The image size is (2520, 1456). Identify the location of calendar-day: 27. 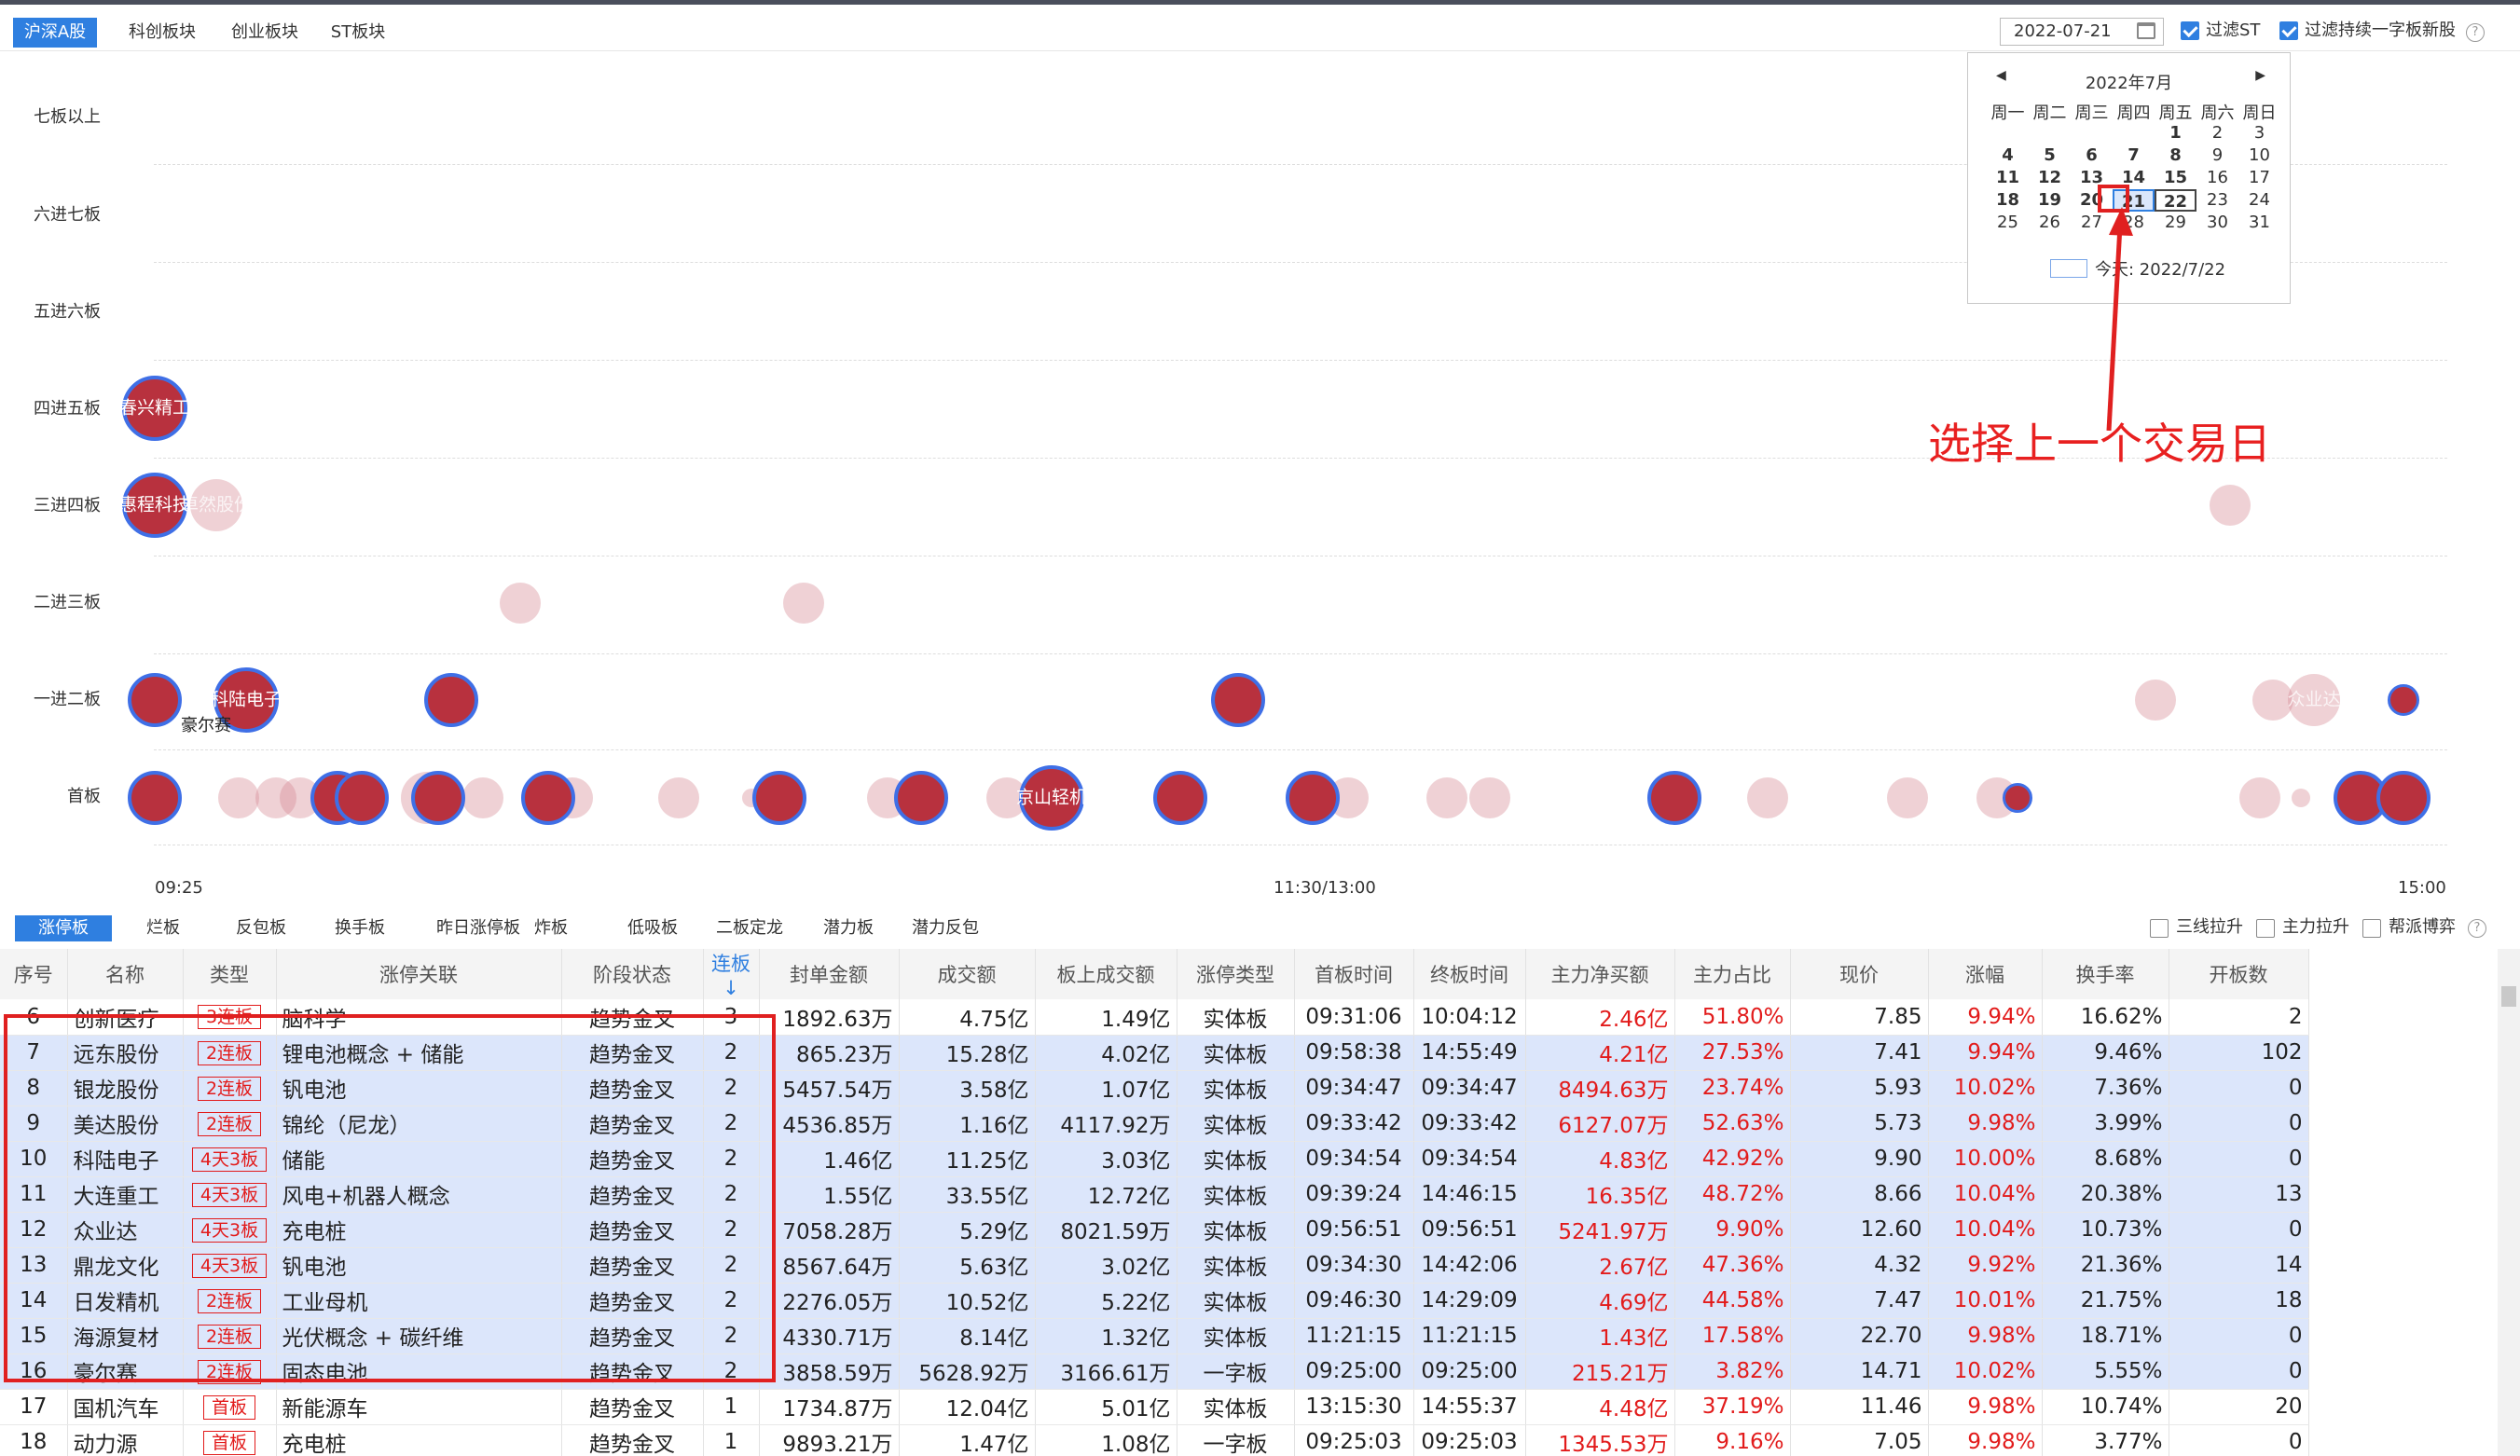
(2091, 222).